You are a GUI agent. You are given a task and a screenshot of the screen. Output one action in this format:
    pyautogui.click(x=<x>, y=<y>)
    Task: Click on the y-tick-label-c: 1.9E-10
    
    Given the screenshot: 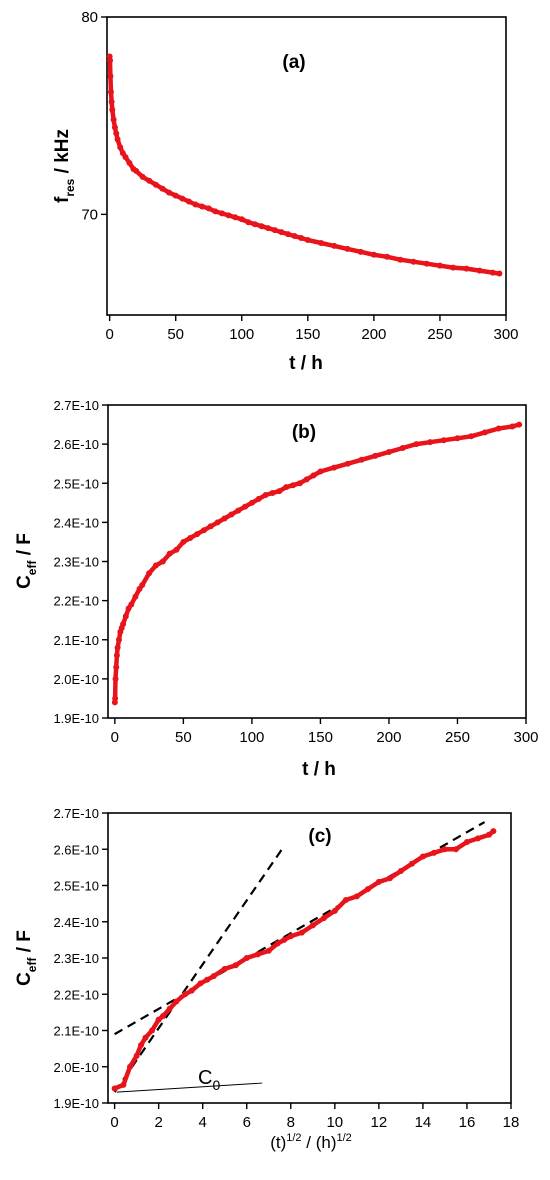 What is the action you would take?
    pyautogui.click(x=76, y=1103)
    